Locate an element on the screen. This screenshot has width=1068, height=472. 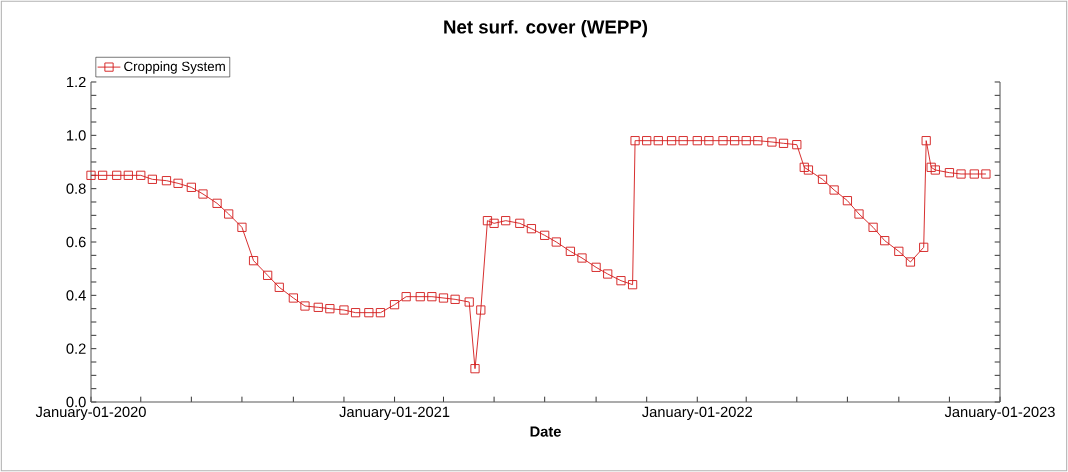
y-tick-label: 0.2 is located at coordinates (76, 348).